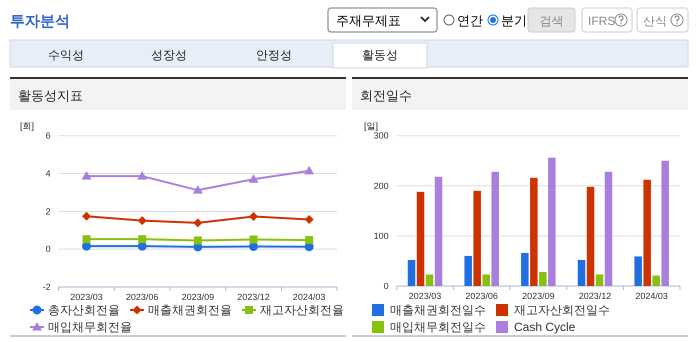  I want to click on y-tick-label: -2, so click(46, 287).